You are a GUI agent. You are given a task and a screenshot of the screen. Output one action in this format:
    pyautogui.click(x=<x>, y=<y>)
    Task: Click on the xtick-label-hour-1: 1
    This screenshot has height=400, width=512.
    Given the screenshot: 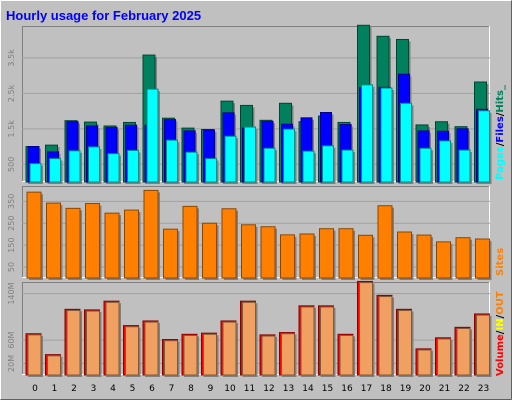 What is the action you would take?
    pyautogui.click(x=55, y=389)
    